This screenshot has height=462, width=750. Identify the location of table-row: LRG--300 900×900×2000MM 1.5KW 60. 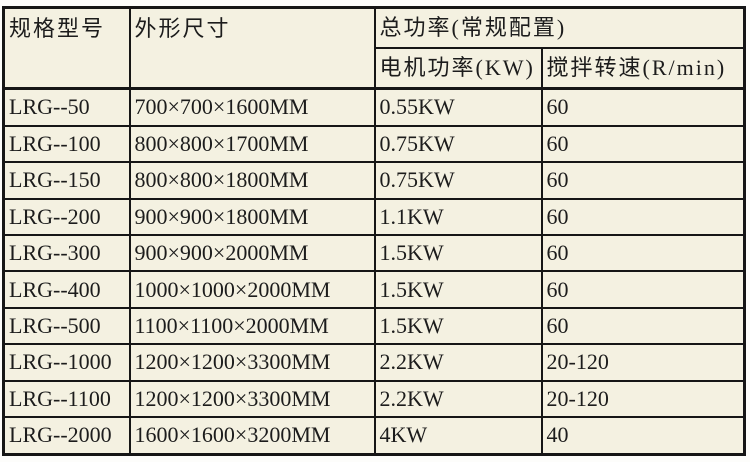
(374, 253).